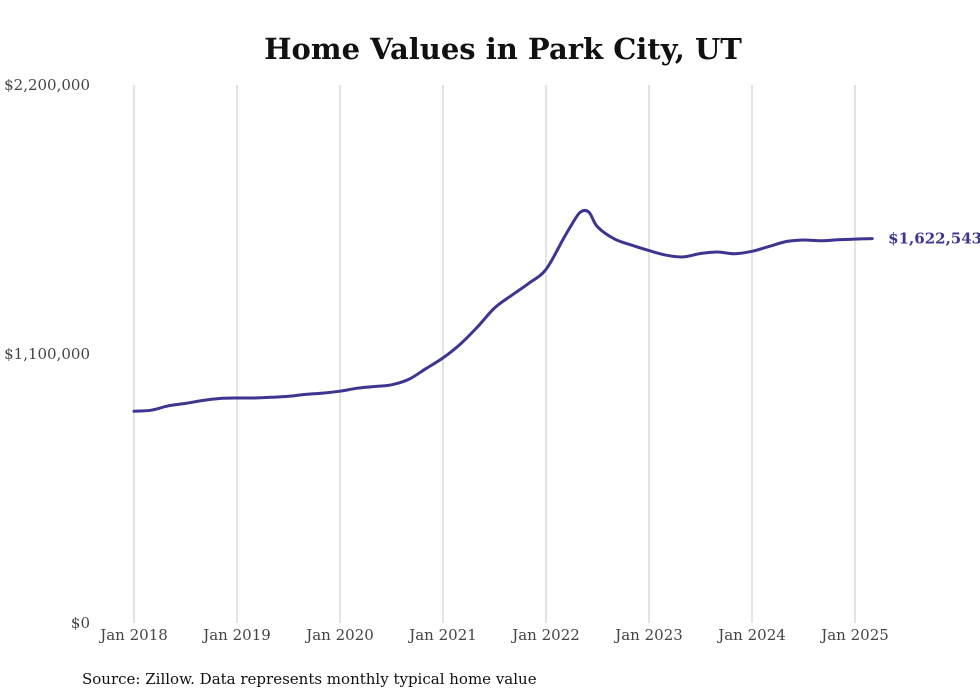 This screenshot has height=699, width=980. I want to click on y-tick-label: $1,100,000, so click(47, 354).